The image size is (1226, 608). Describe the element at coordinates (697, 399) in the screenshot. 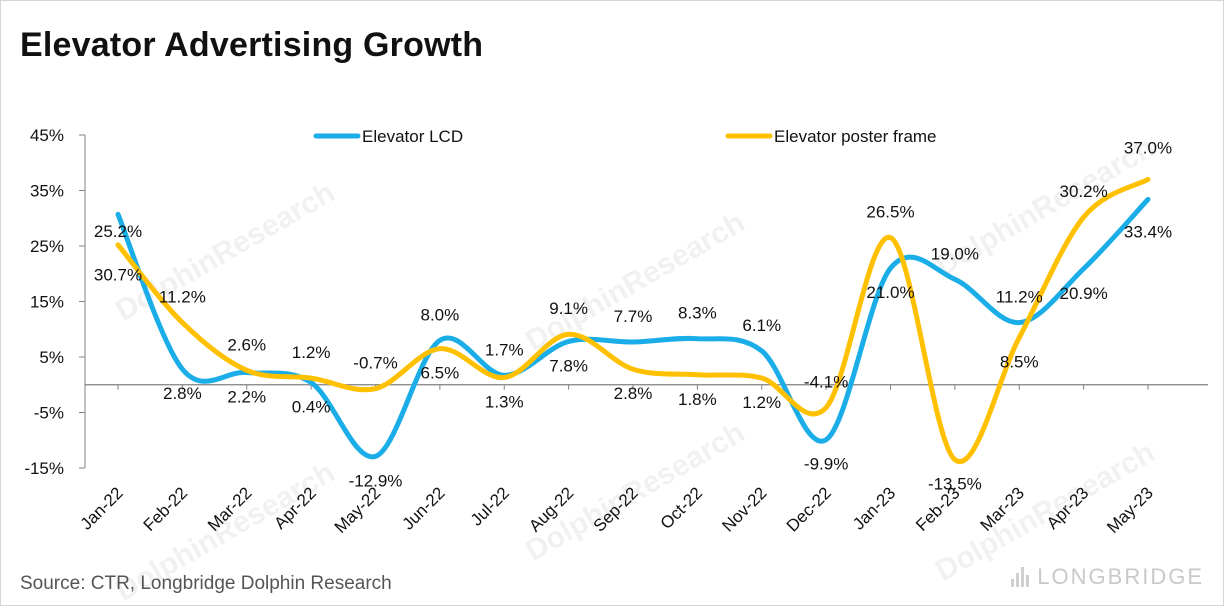

I see `data-label-elevator-poster-frame: 1.8%` at that location.